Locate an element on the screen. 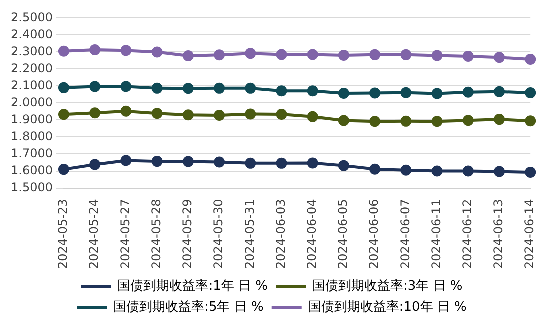  x-tick-label: 2024-06-06 is located at coordinates (374, 234).